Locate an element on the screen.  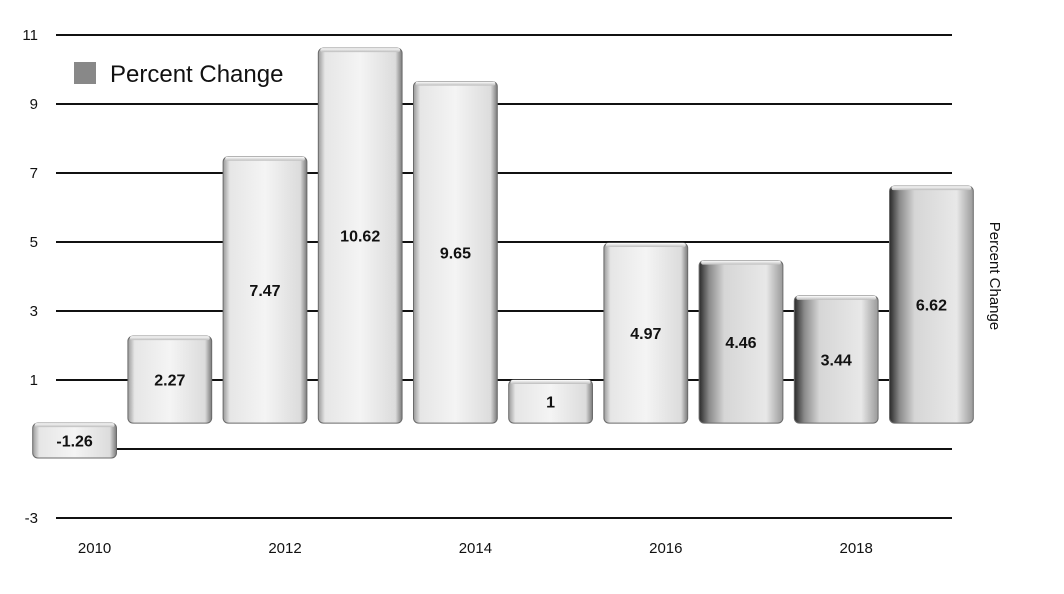
bar-group: 4.97 is located at coordinates (646, 333).